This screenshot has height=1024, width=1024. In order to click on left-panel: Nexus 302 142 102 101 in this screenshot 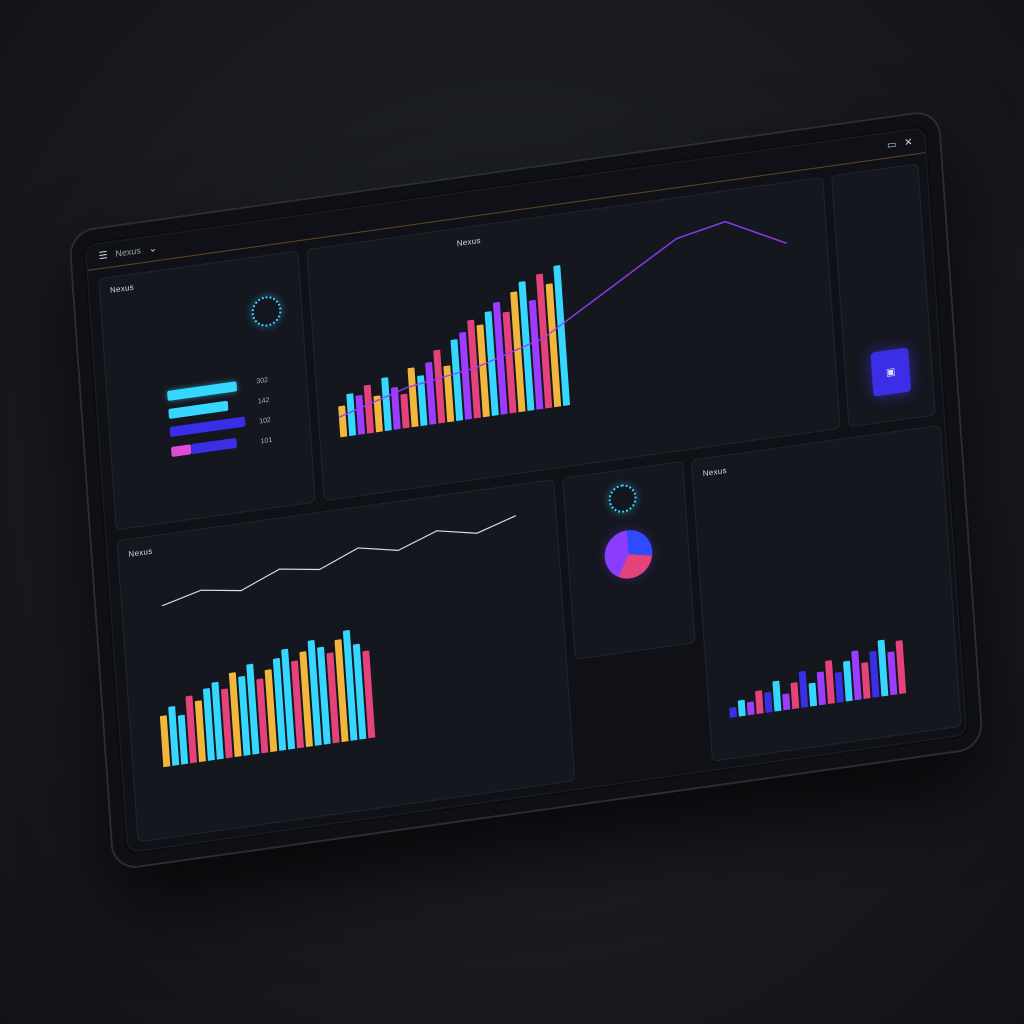, I will do `click(207, 390)`.